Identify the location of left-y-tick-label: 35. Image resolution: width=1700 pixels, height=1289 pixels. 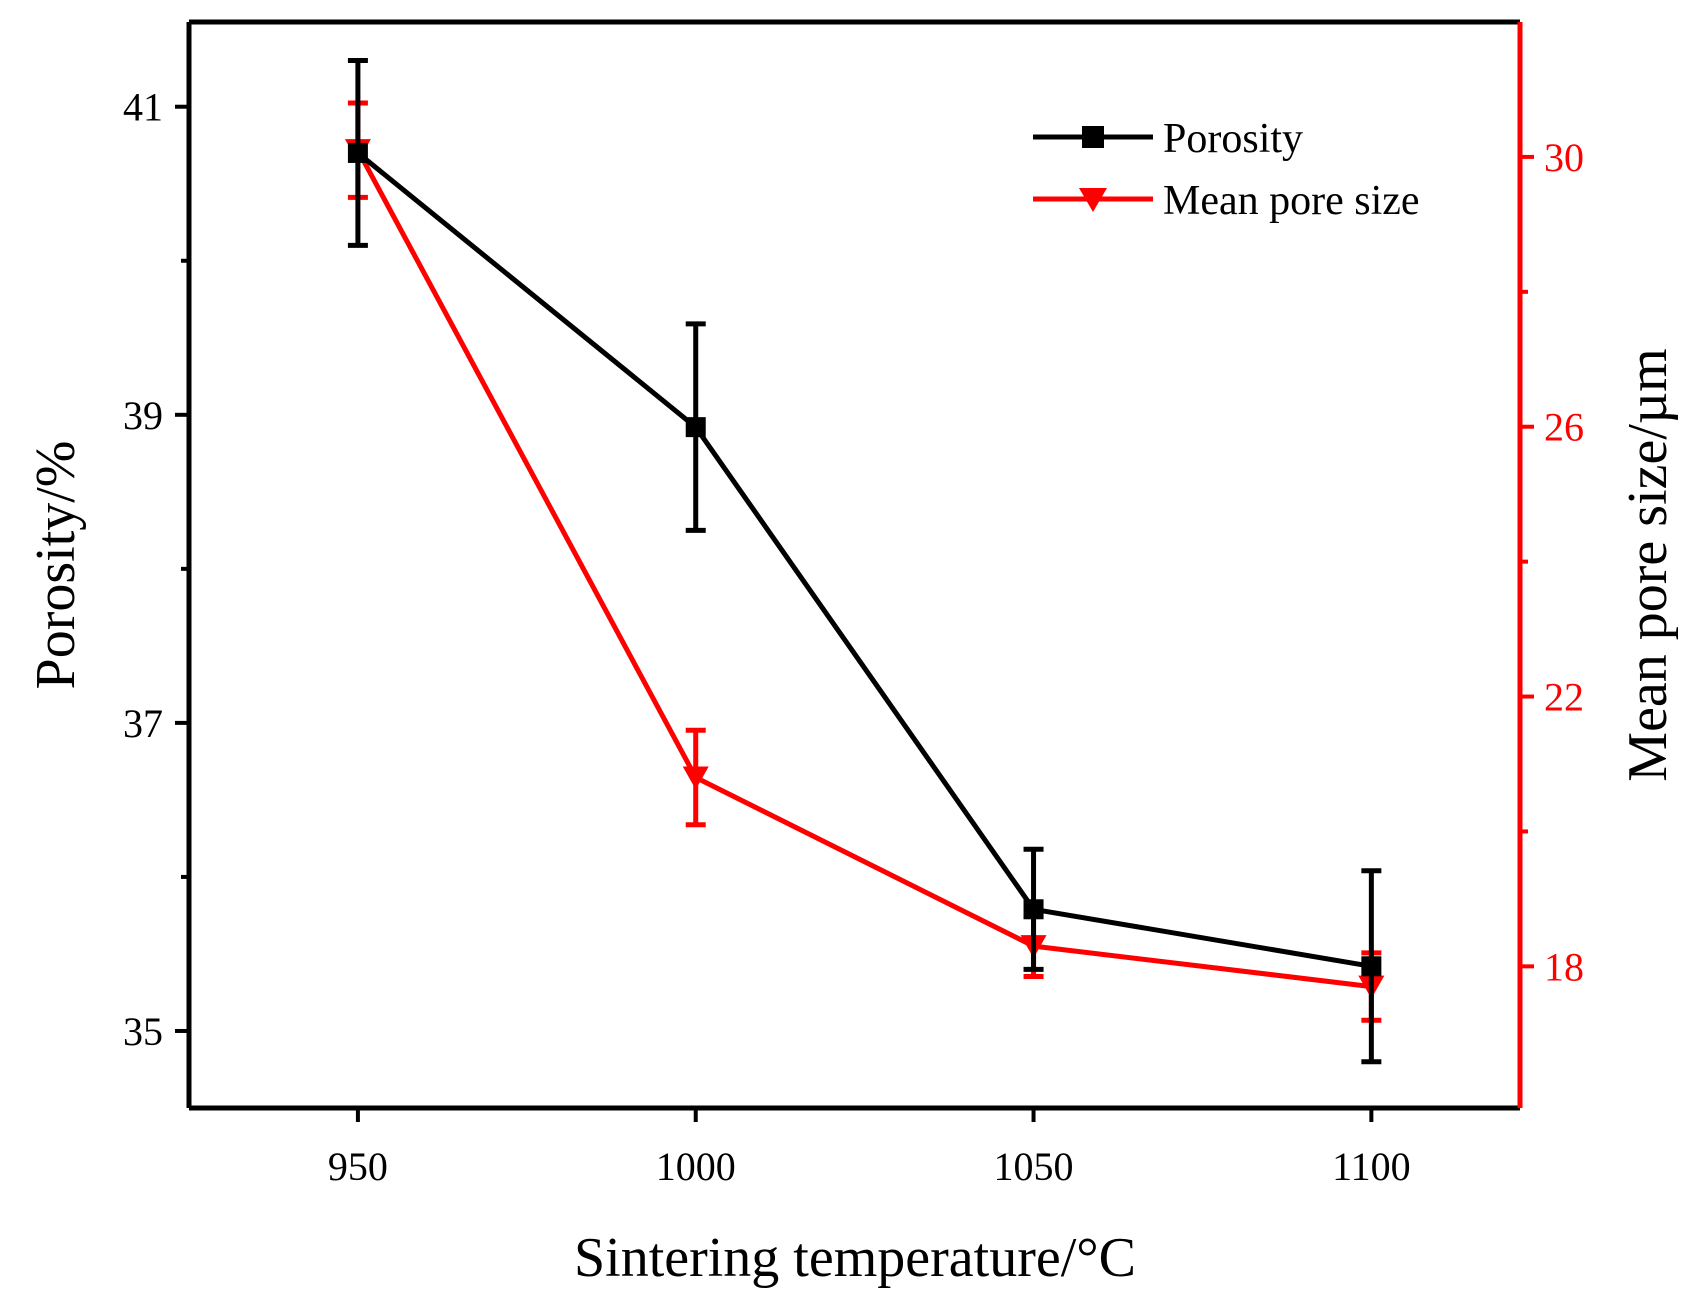
(143, 1031).